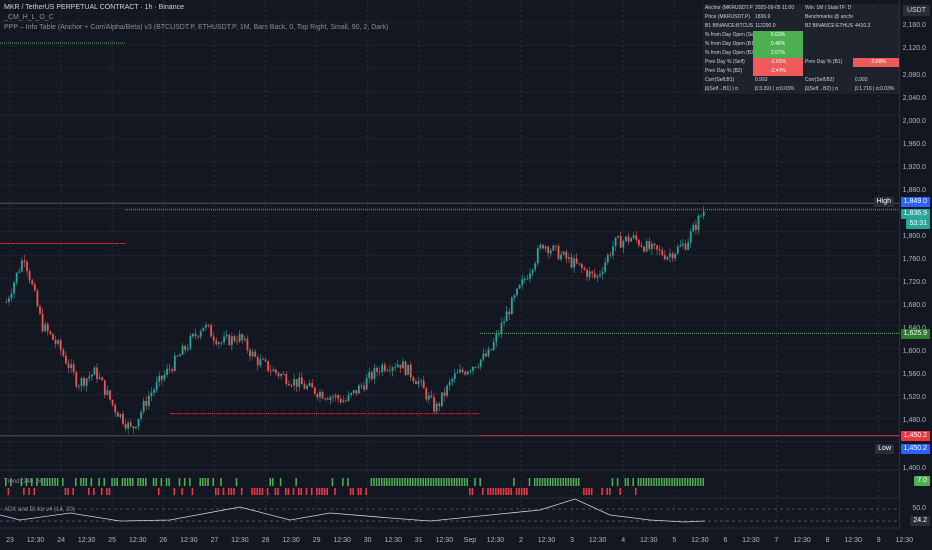  What do you see at coordinates (914, 236) in the screenshot?
I see `price-axis-label: 1,800.0` at bounding box center [914, 236].